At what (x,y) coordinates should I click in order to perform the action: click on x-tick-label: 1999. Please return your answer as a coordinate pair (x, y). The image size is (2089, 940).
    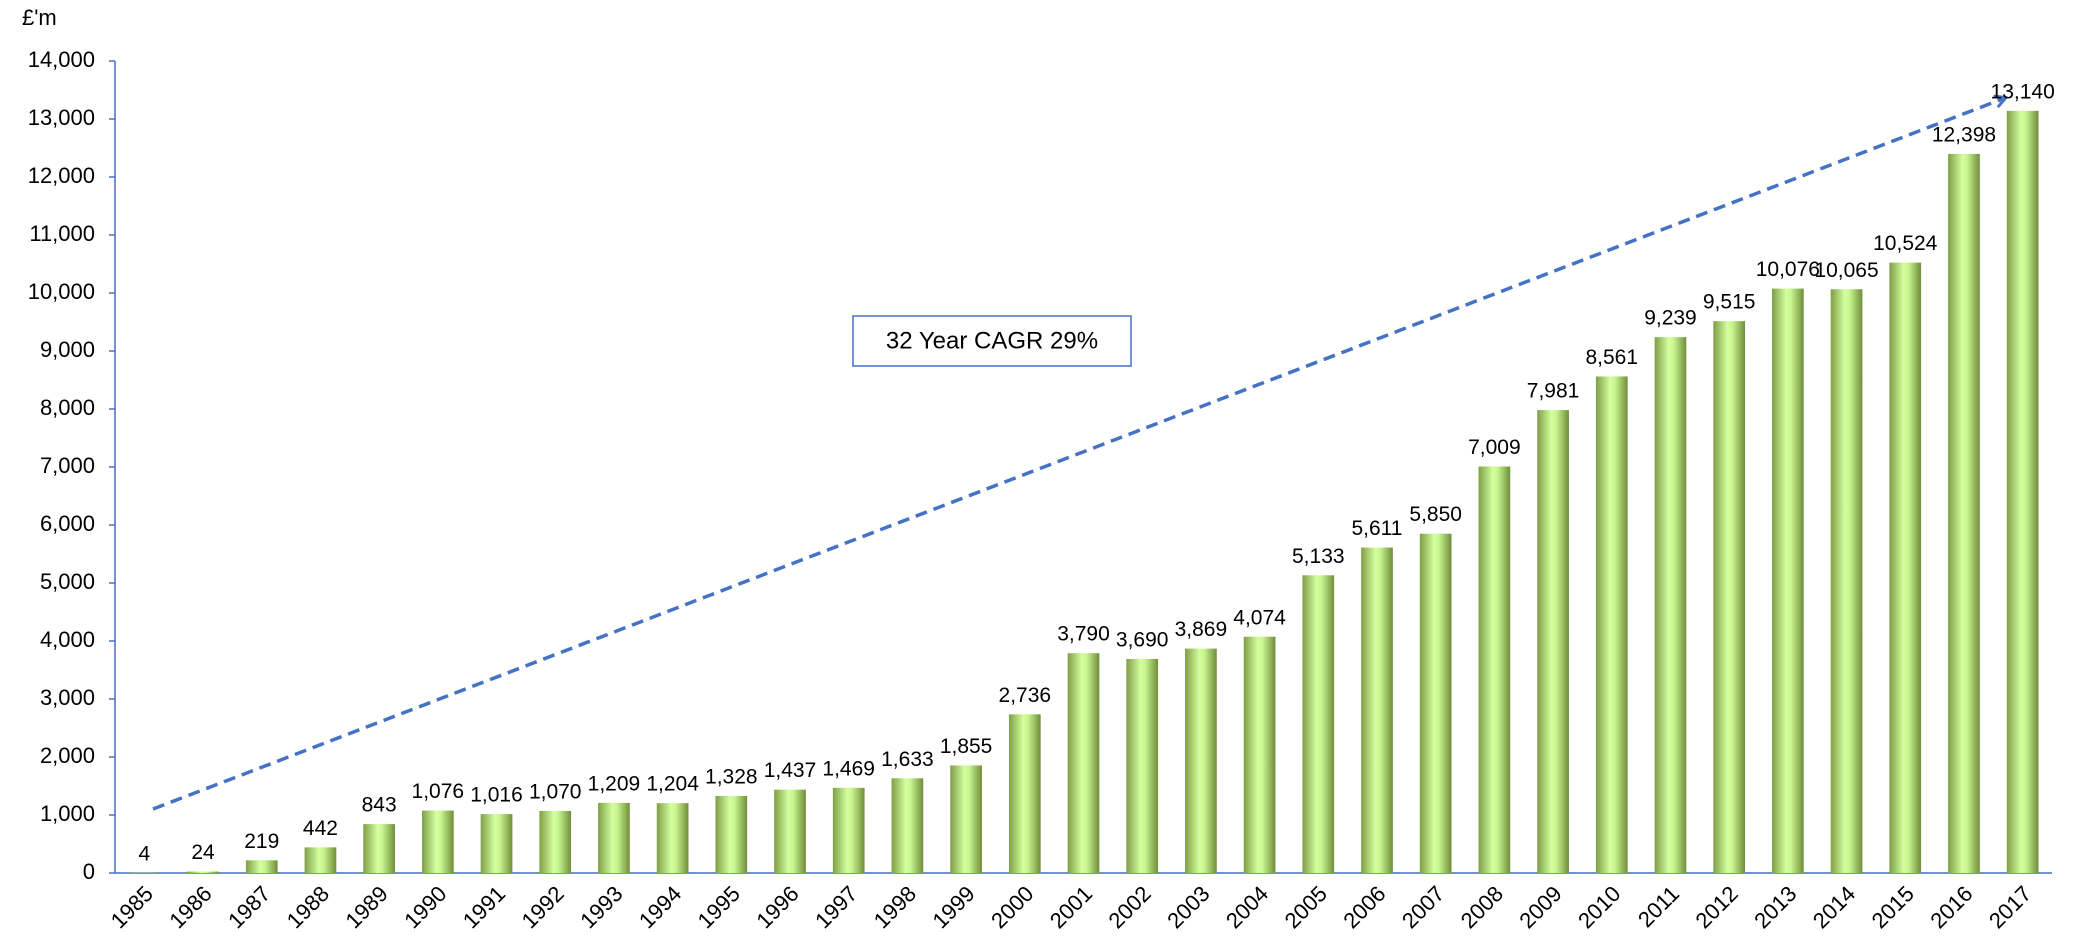
    Looking at the image, I should click on (953, 907).